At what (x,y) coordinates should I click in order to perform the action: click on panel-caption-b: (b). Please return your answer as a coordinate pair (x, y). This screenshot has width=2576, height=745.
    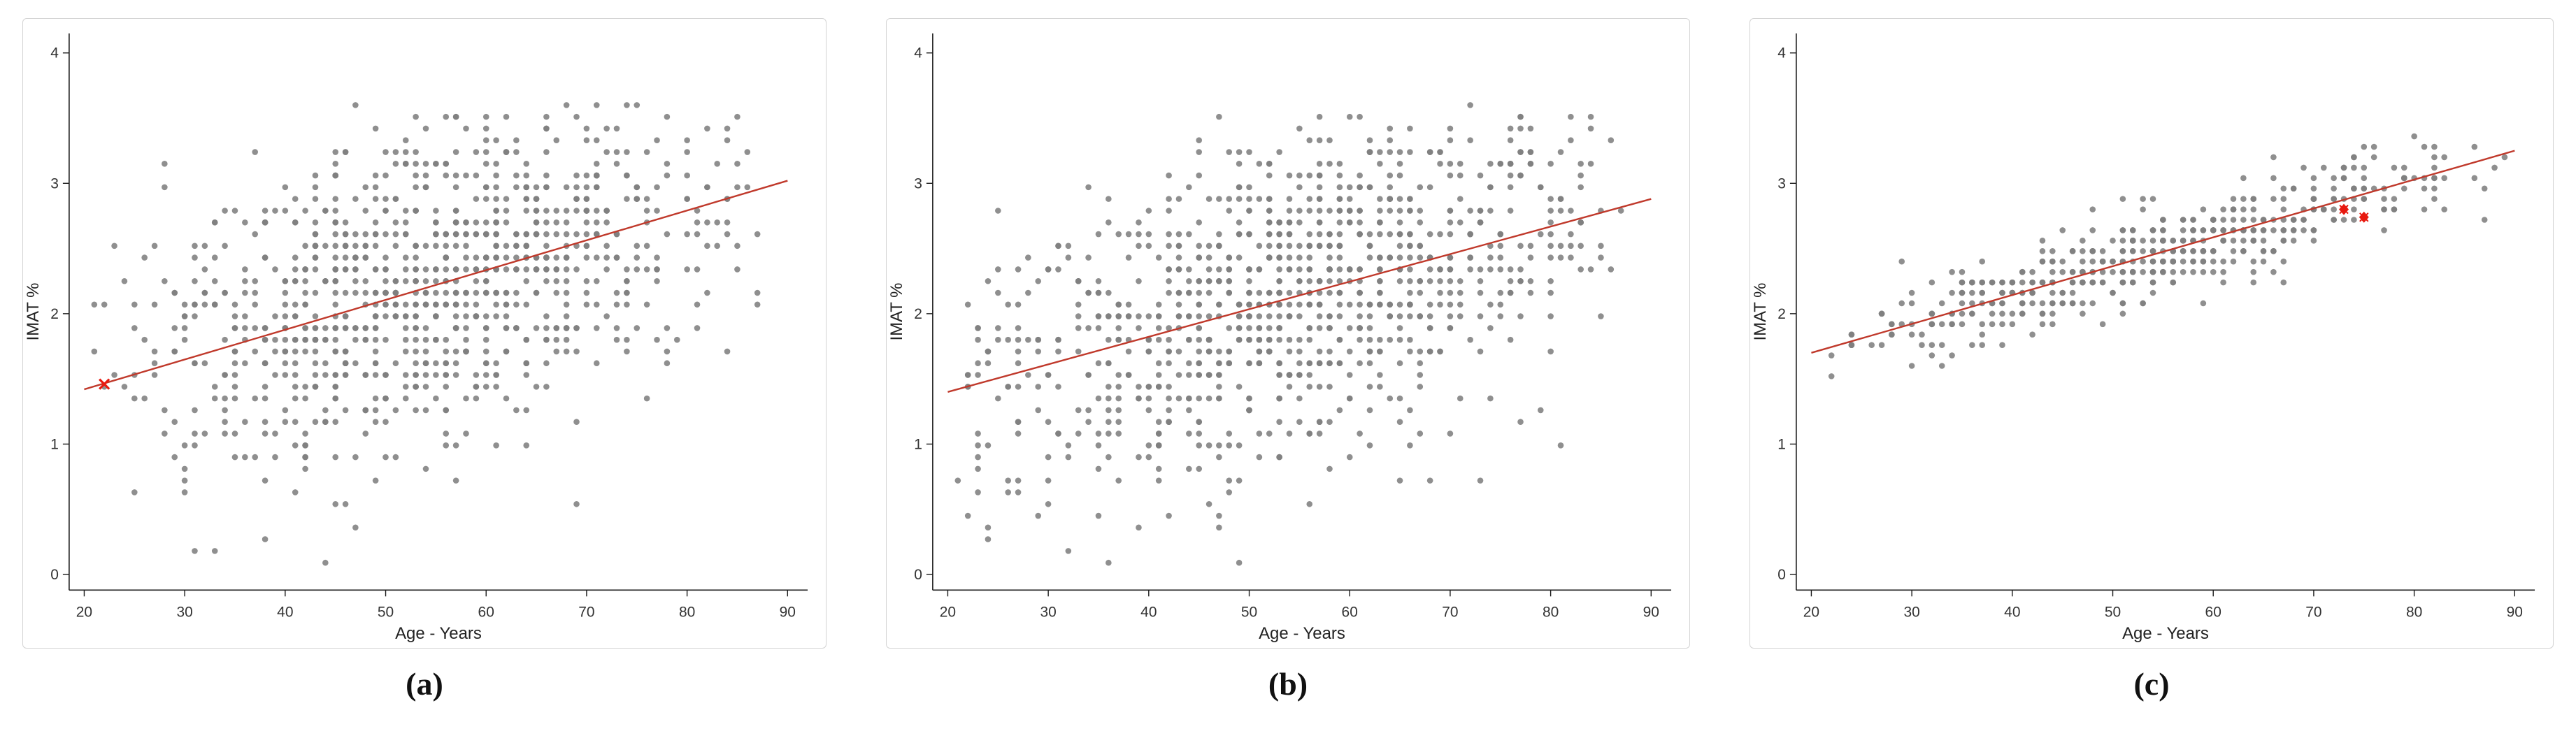
    Looking at the image, I should click on (1288, 684).